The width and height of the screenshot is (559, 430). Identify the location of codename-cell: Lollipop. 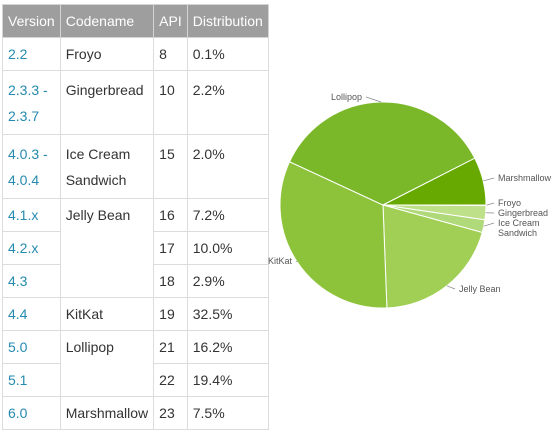
(106, 364).